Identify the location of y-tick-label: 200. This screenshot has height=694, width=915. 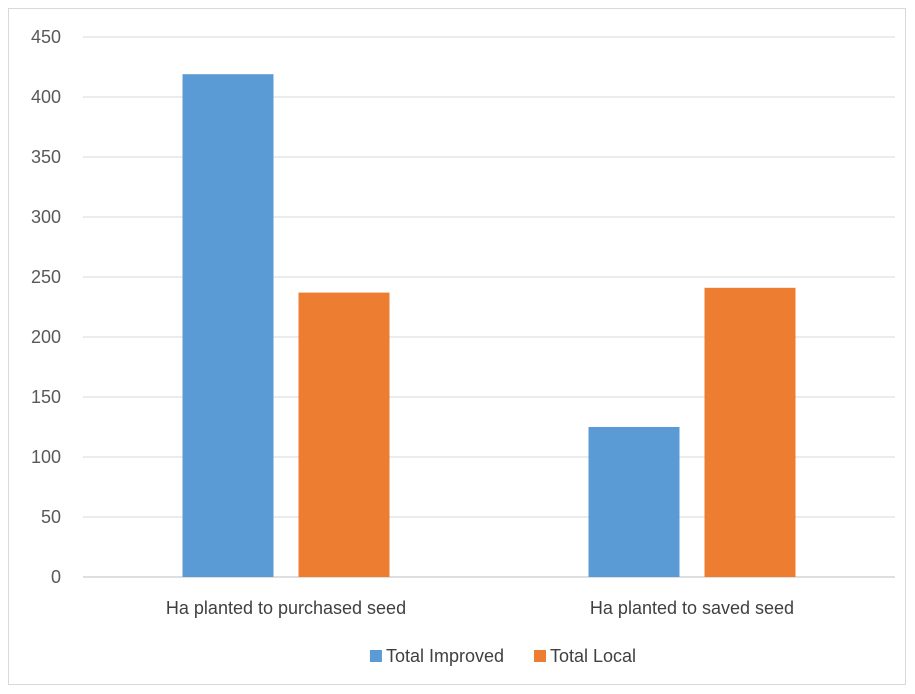
(46, 337).